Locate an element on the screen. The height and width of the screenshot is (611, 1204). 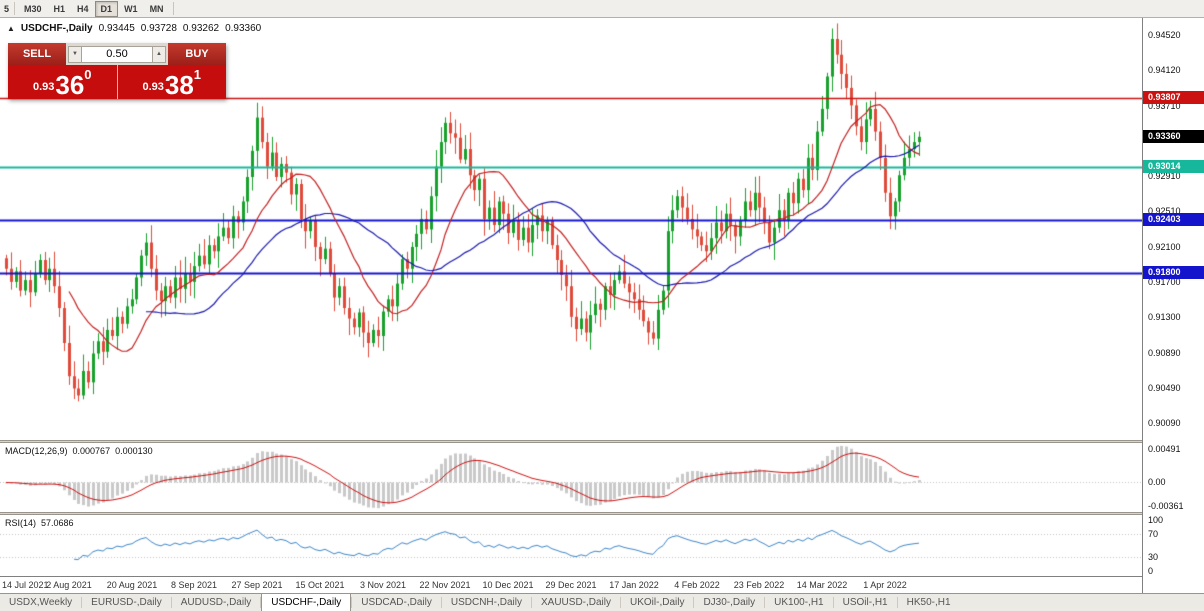
rsi-axis-label: 0 is located at coordinates (1151, 571).